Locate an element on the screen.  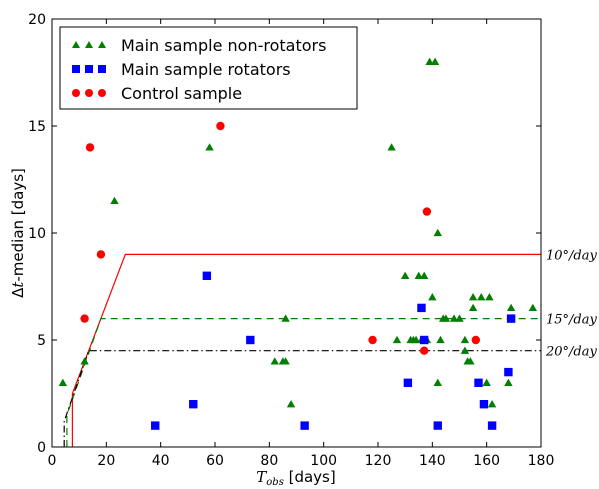
x-tick-label: 180 is located at coordinates (541, 461).